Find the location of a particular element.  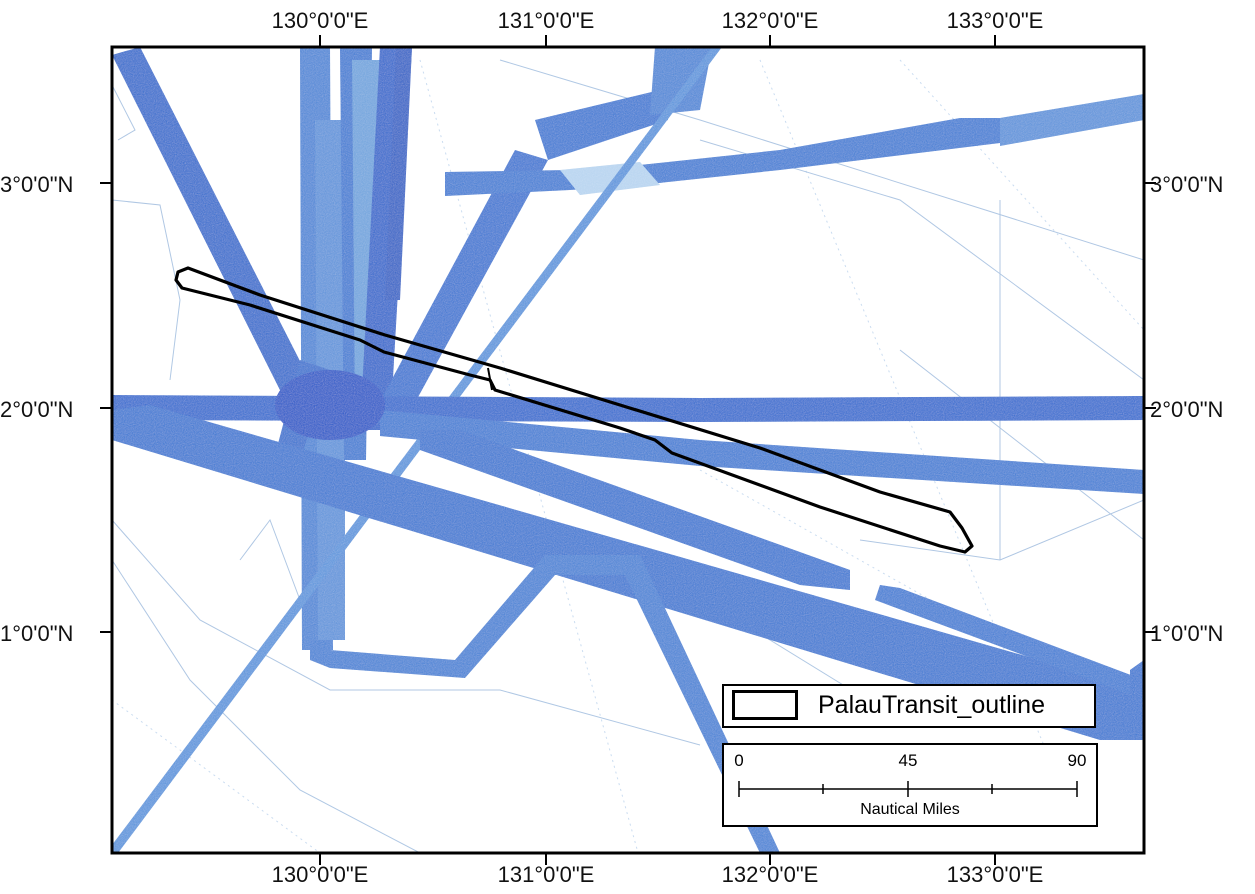

swath-diagonal-b is located at coordinates (601, 125).